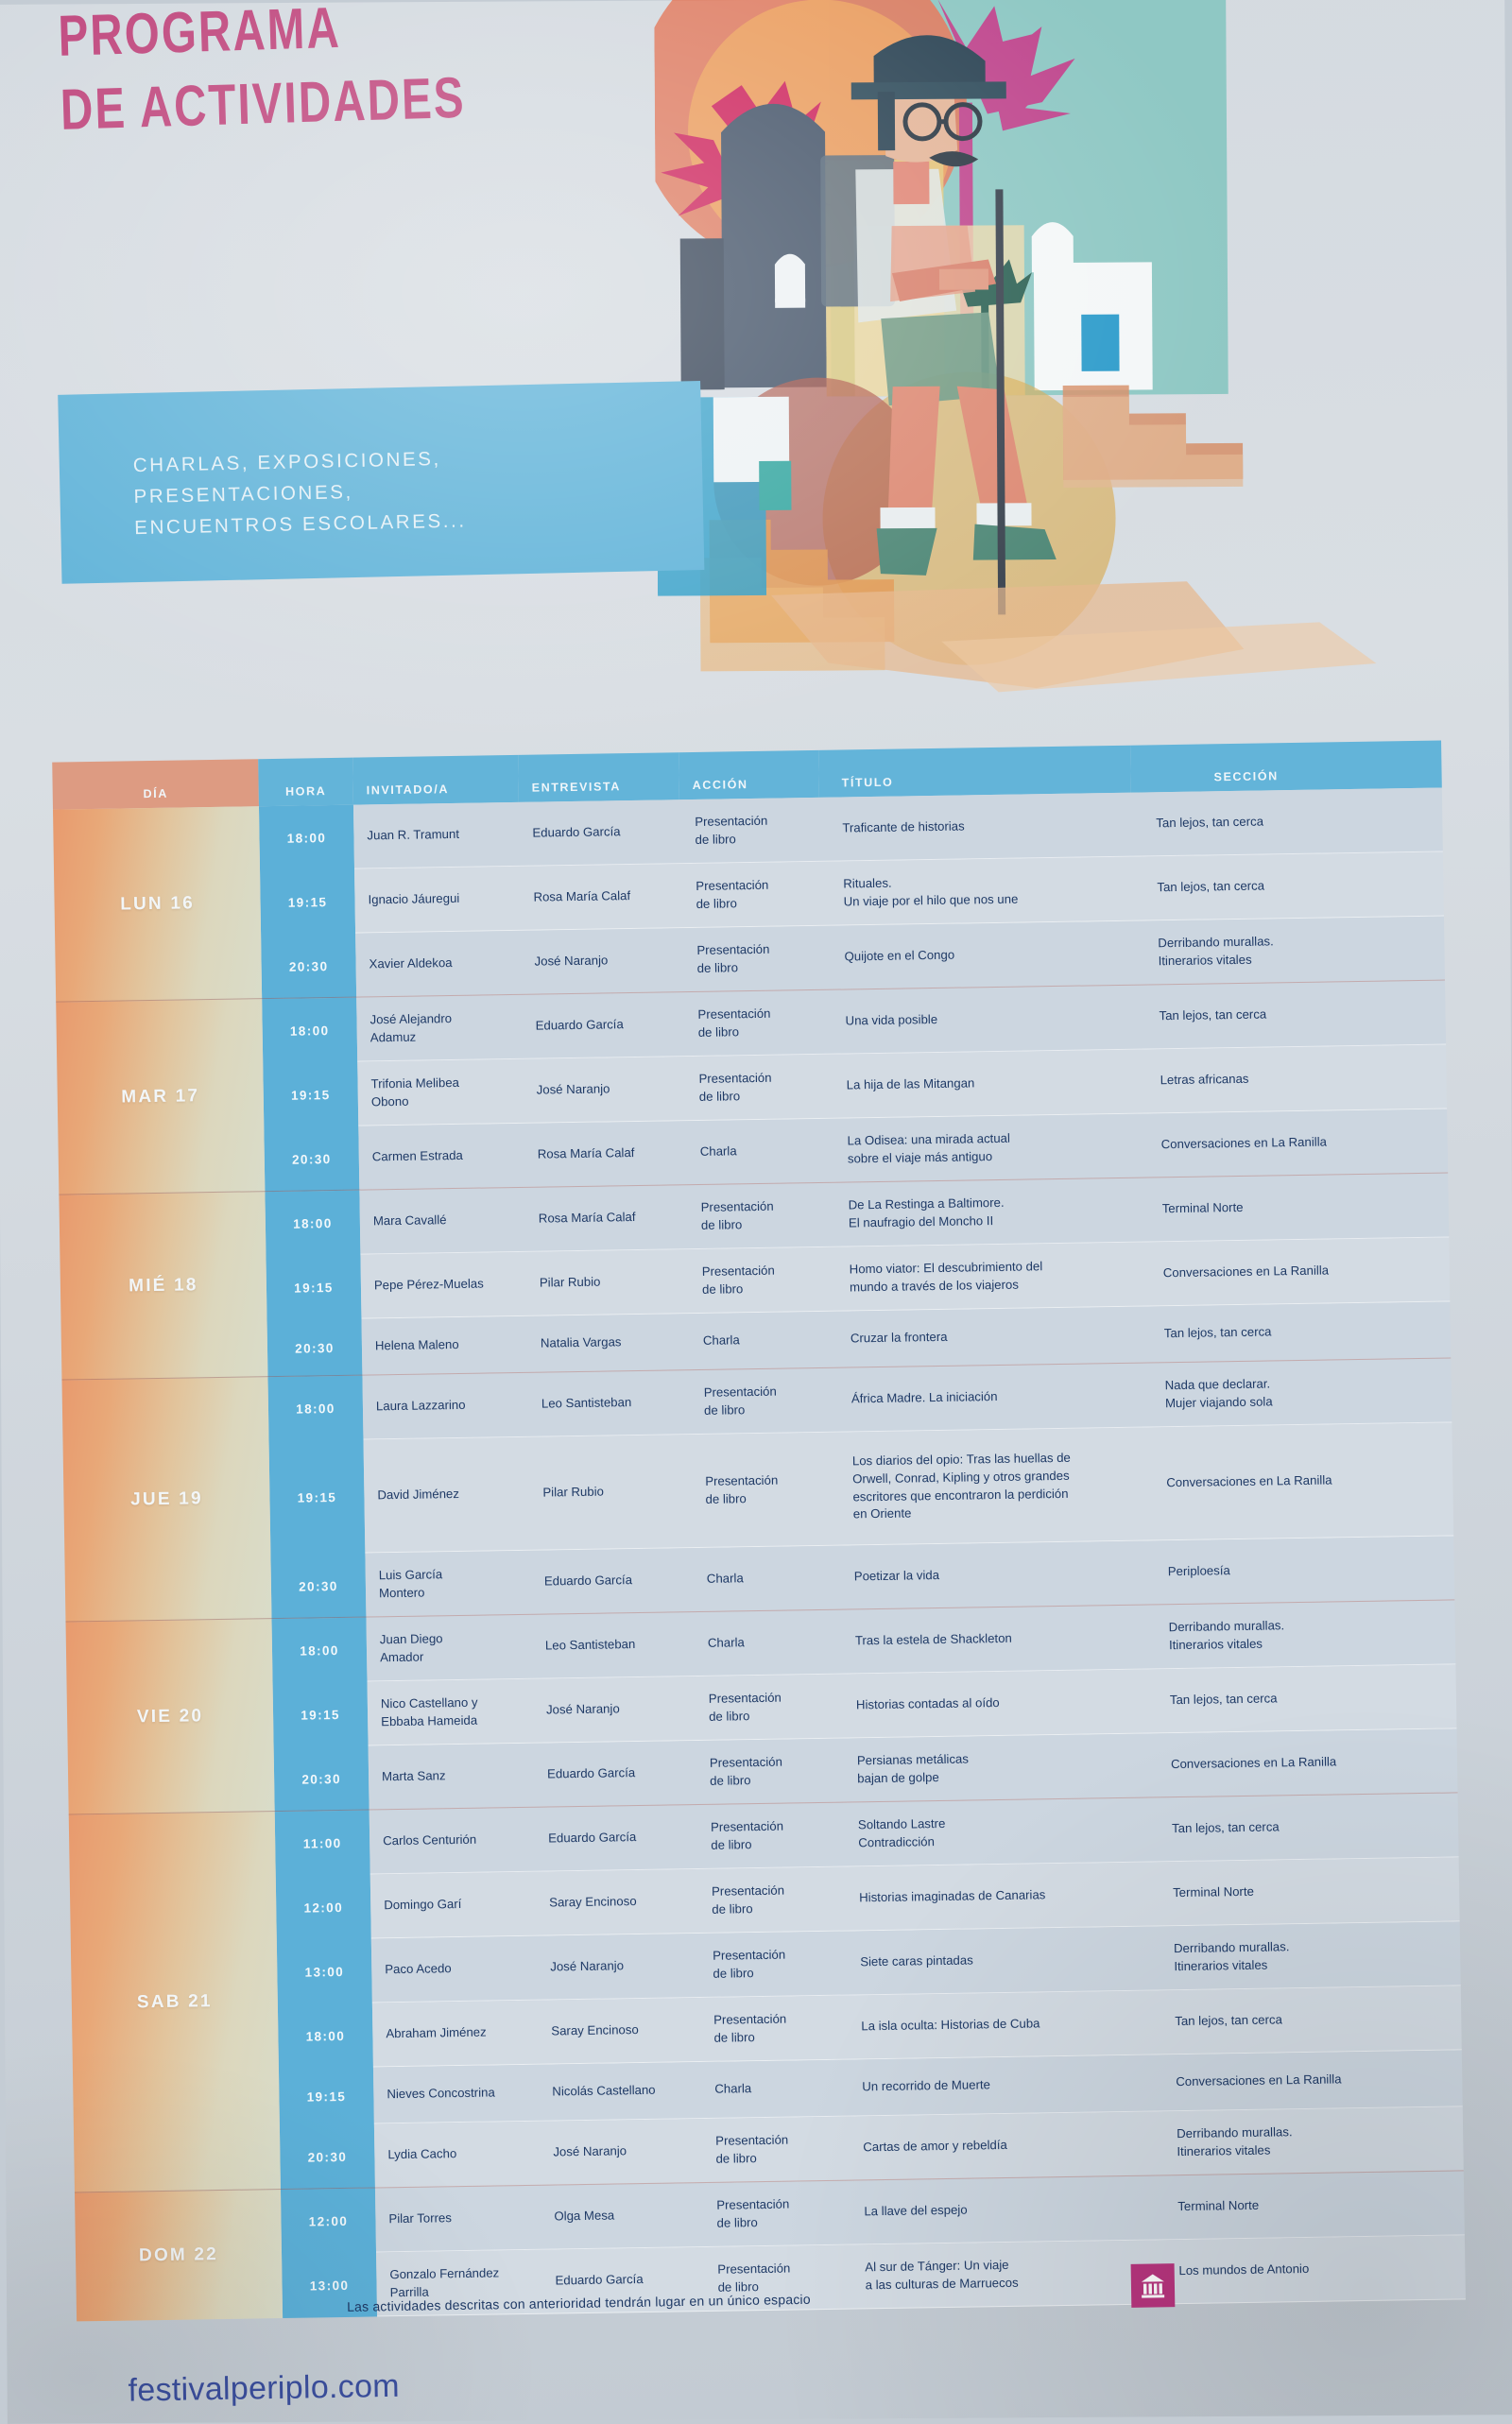  Describe the element at coordinates (449, 1583) in the screenshot. I see `cell-invitado: Luis García Montero` at that location.